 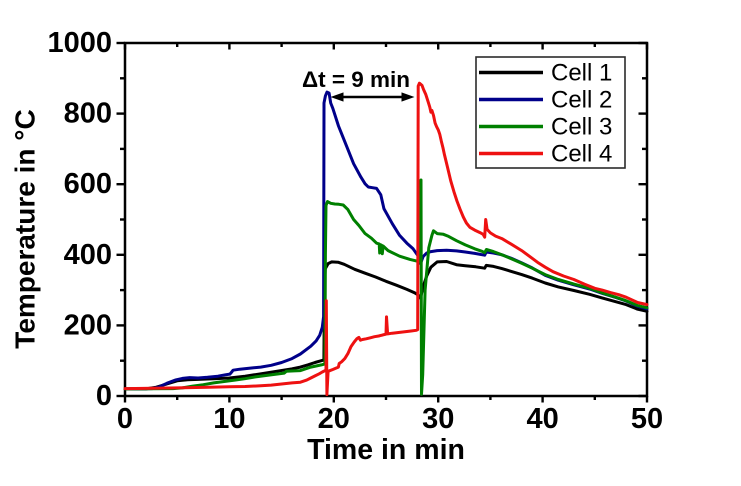 I want to click on svg-text: Cell 4, so click(x=581, y=154).